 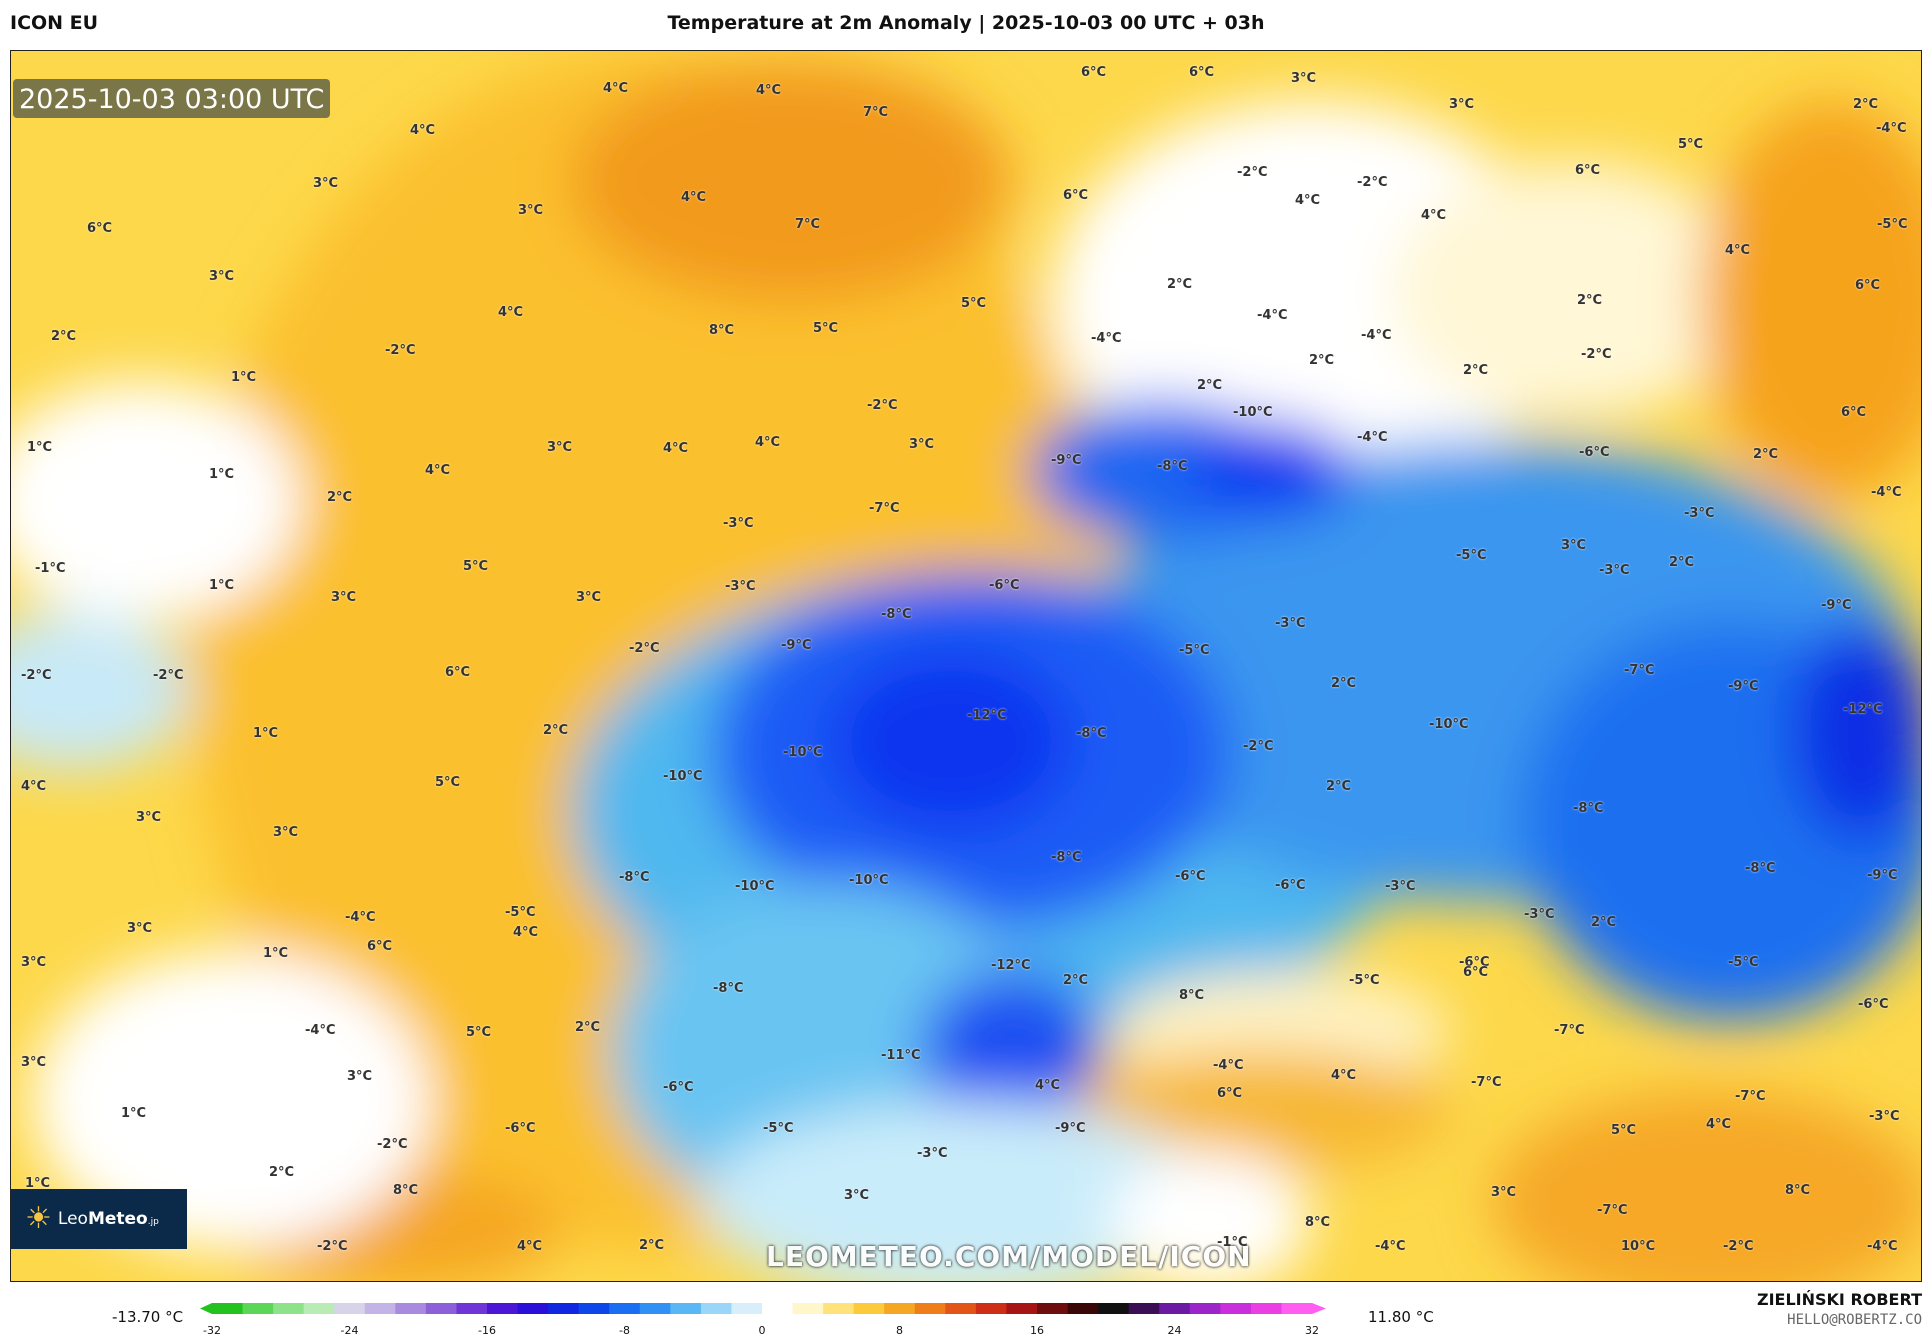 I want to click on colorbar-tick-label: 16, so click(x=1037, y=1330).